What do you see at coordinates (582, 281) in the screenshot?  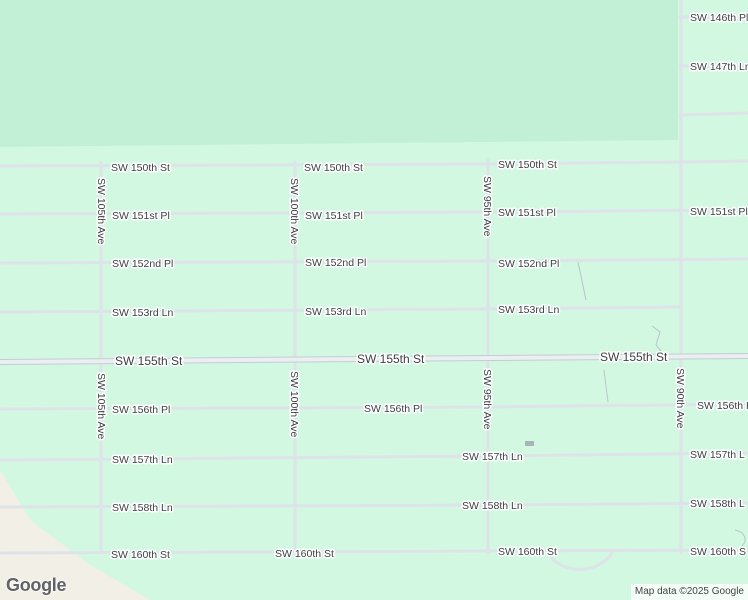 I see `creek-line` at bounding box center [582, 281].